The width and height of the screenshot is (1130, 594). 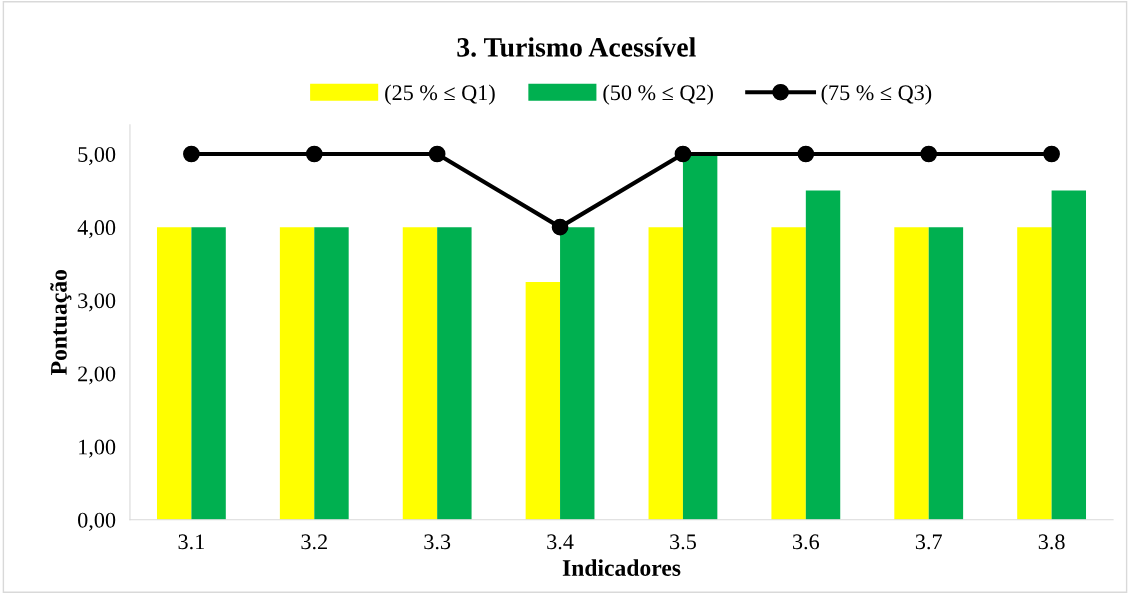 What do you see at coordinates (97, 521) in the screenshot?
I see `y-tick-label: 0,00` at bounding box center [97, 521].